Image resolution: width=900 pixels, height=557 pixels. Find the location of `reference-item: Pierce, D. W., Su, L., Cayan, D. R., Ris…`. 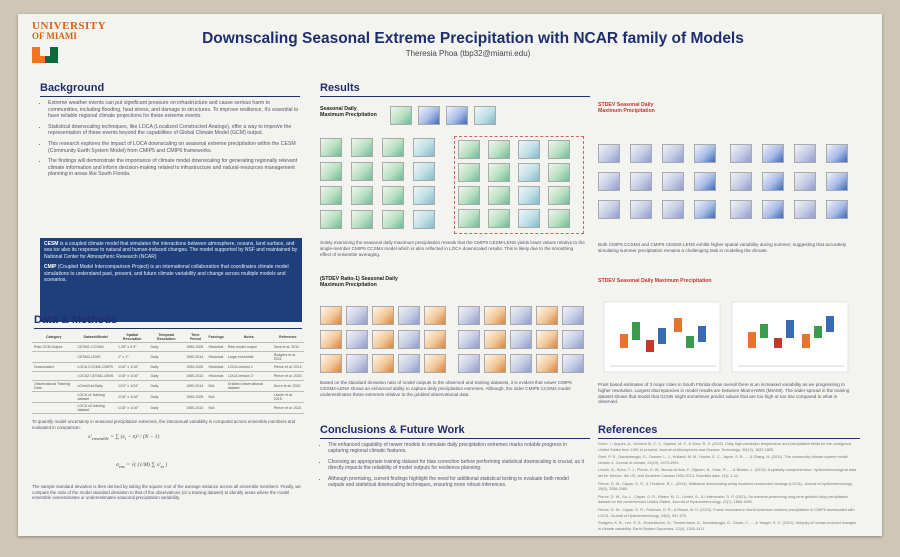

reference-item: Pierce, D. W., Su, L., Cayan, D. R., Ris… is located at coordinates (723, 499).